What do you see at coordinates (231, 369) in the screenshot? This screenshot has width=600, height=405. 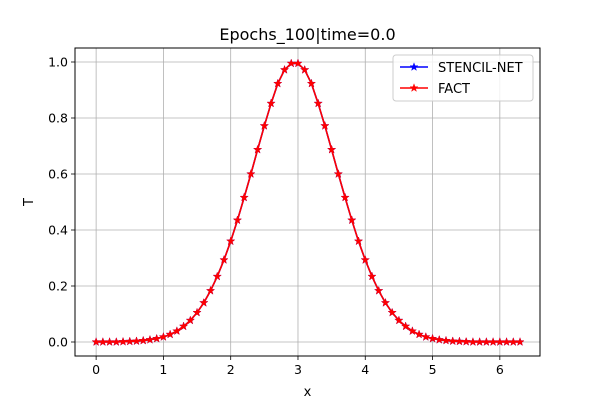 I see `x-tick-label: 2` at bounding box center [231, 369].